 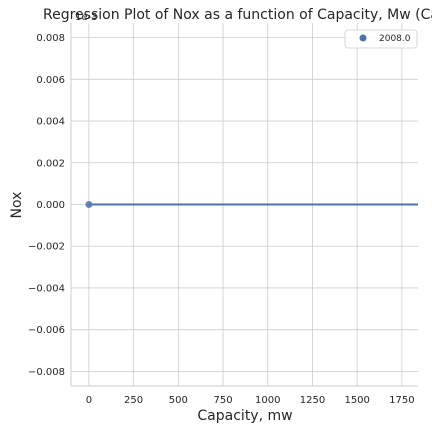 I want to click on x-tick-label: 0, so click(x=89, y=400).